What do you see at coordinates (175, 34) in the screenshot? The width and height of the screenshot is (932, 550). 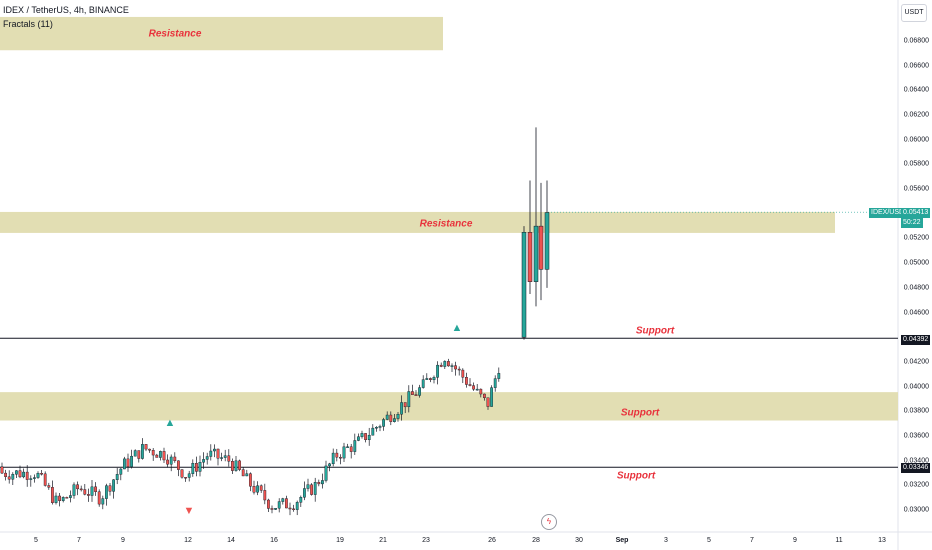 I see `zone-label-resistance-top: Resistance` at bounding box center [175, 34].